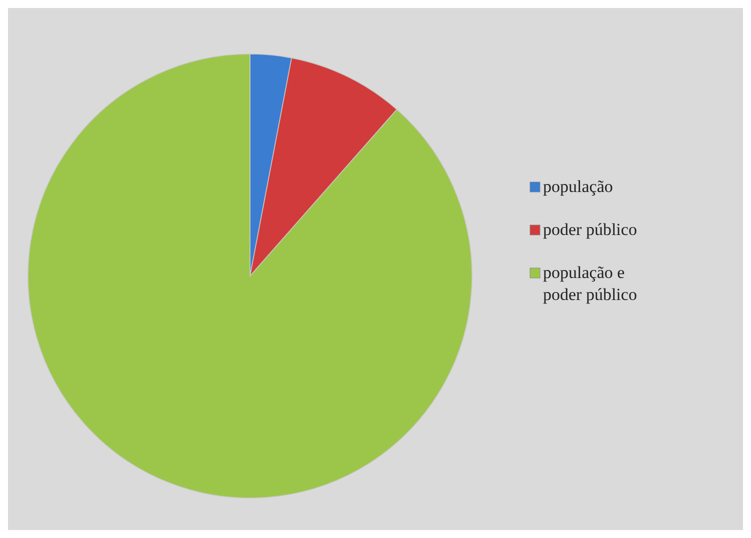  What do you see at coordinates (590, 229) in the screenshot?
I see `legend-label: poder público` at bounding box center [590, 229].